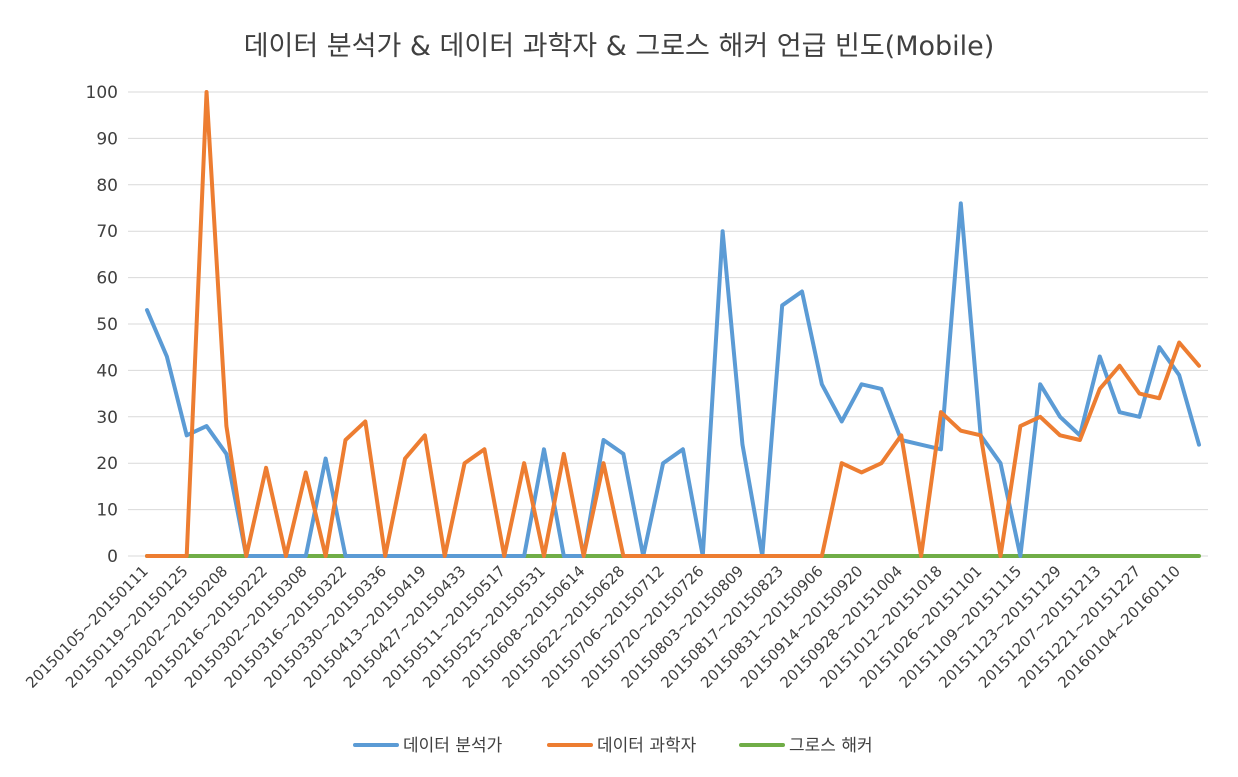 The height and width of the screenshot is (777, 1238). What do you see at coordinates (107, 232) in the screenshot?
I see `y-tick-label: 70` at bounding box center [107, 232].